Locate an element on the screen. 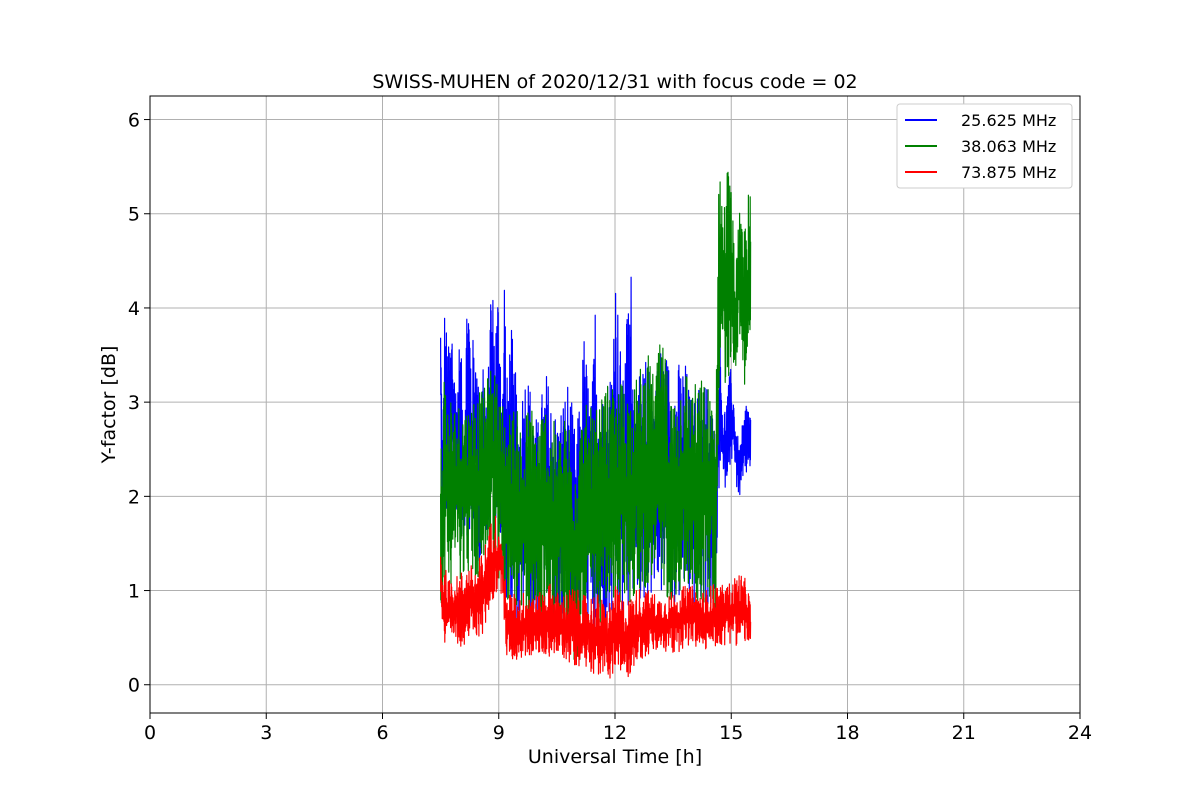 The width and height of the screenshot is (1200, 800). x-axis: 0 3 6 9 12 15 18 21 24 is located at coordinates (618, 728).